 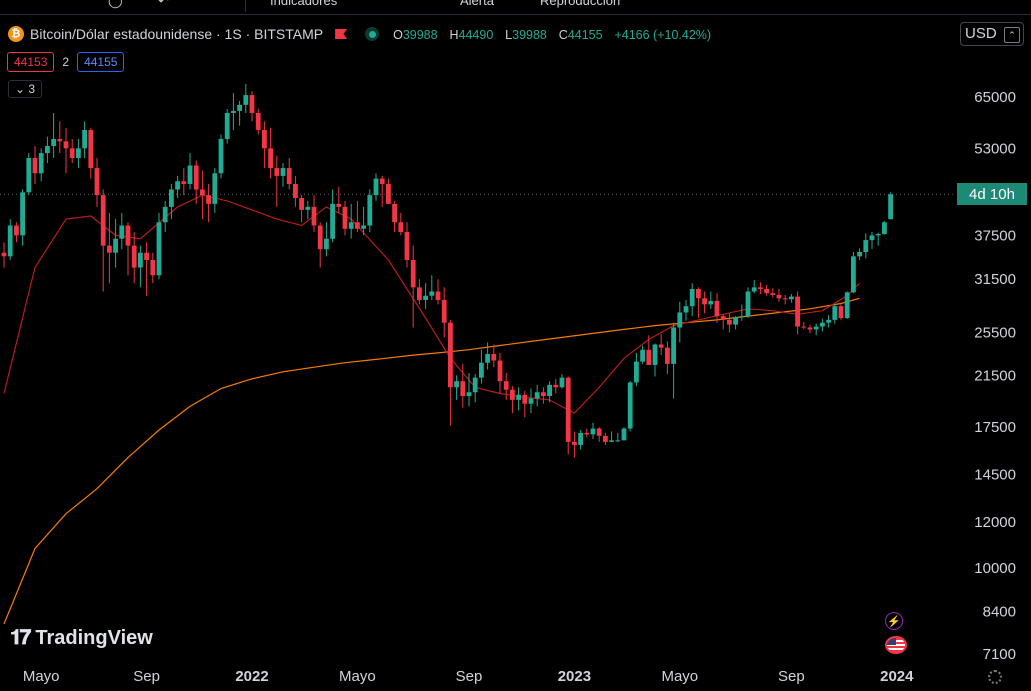 I want to click on lightning-icon: ⚡, so click(x=894, y=621).